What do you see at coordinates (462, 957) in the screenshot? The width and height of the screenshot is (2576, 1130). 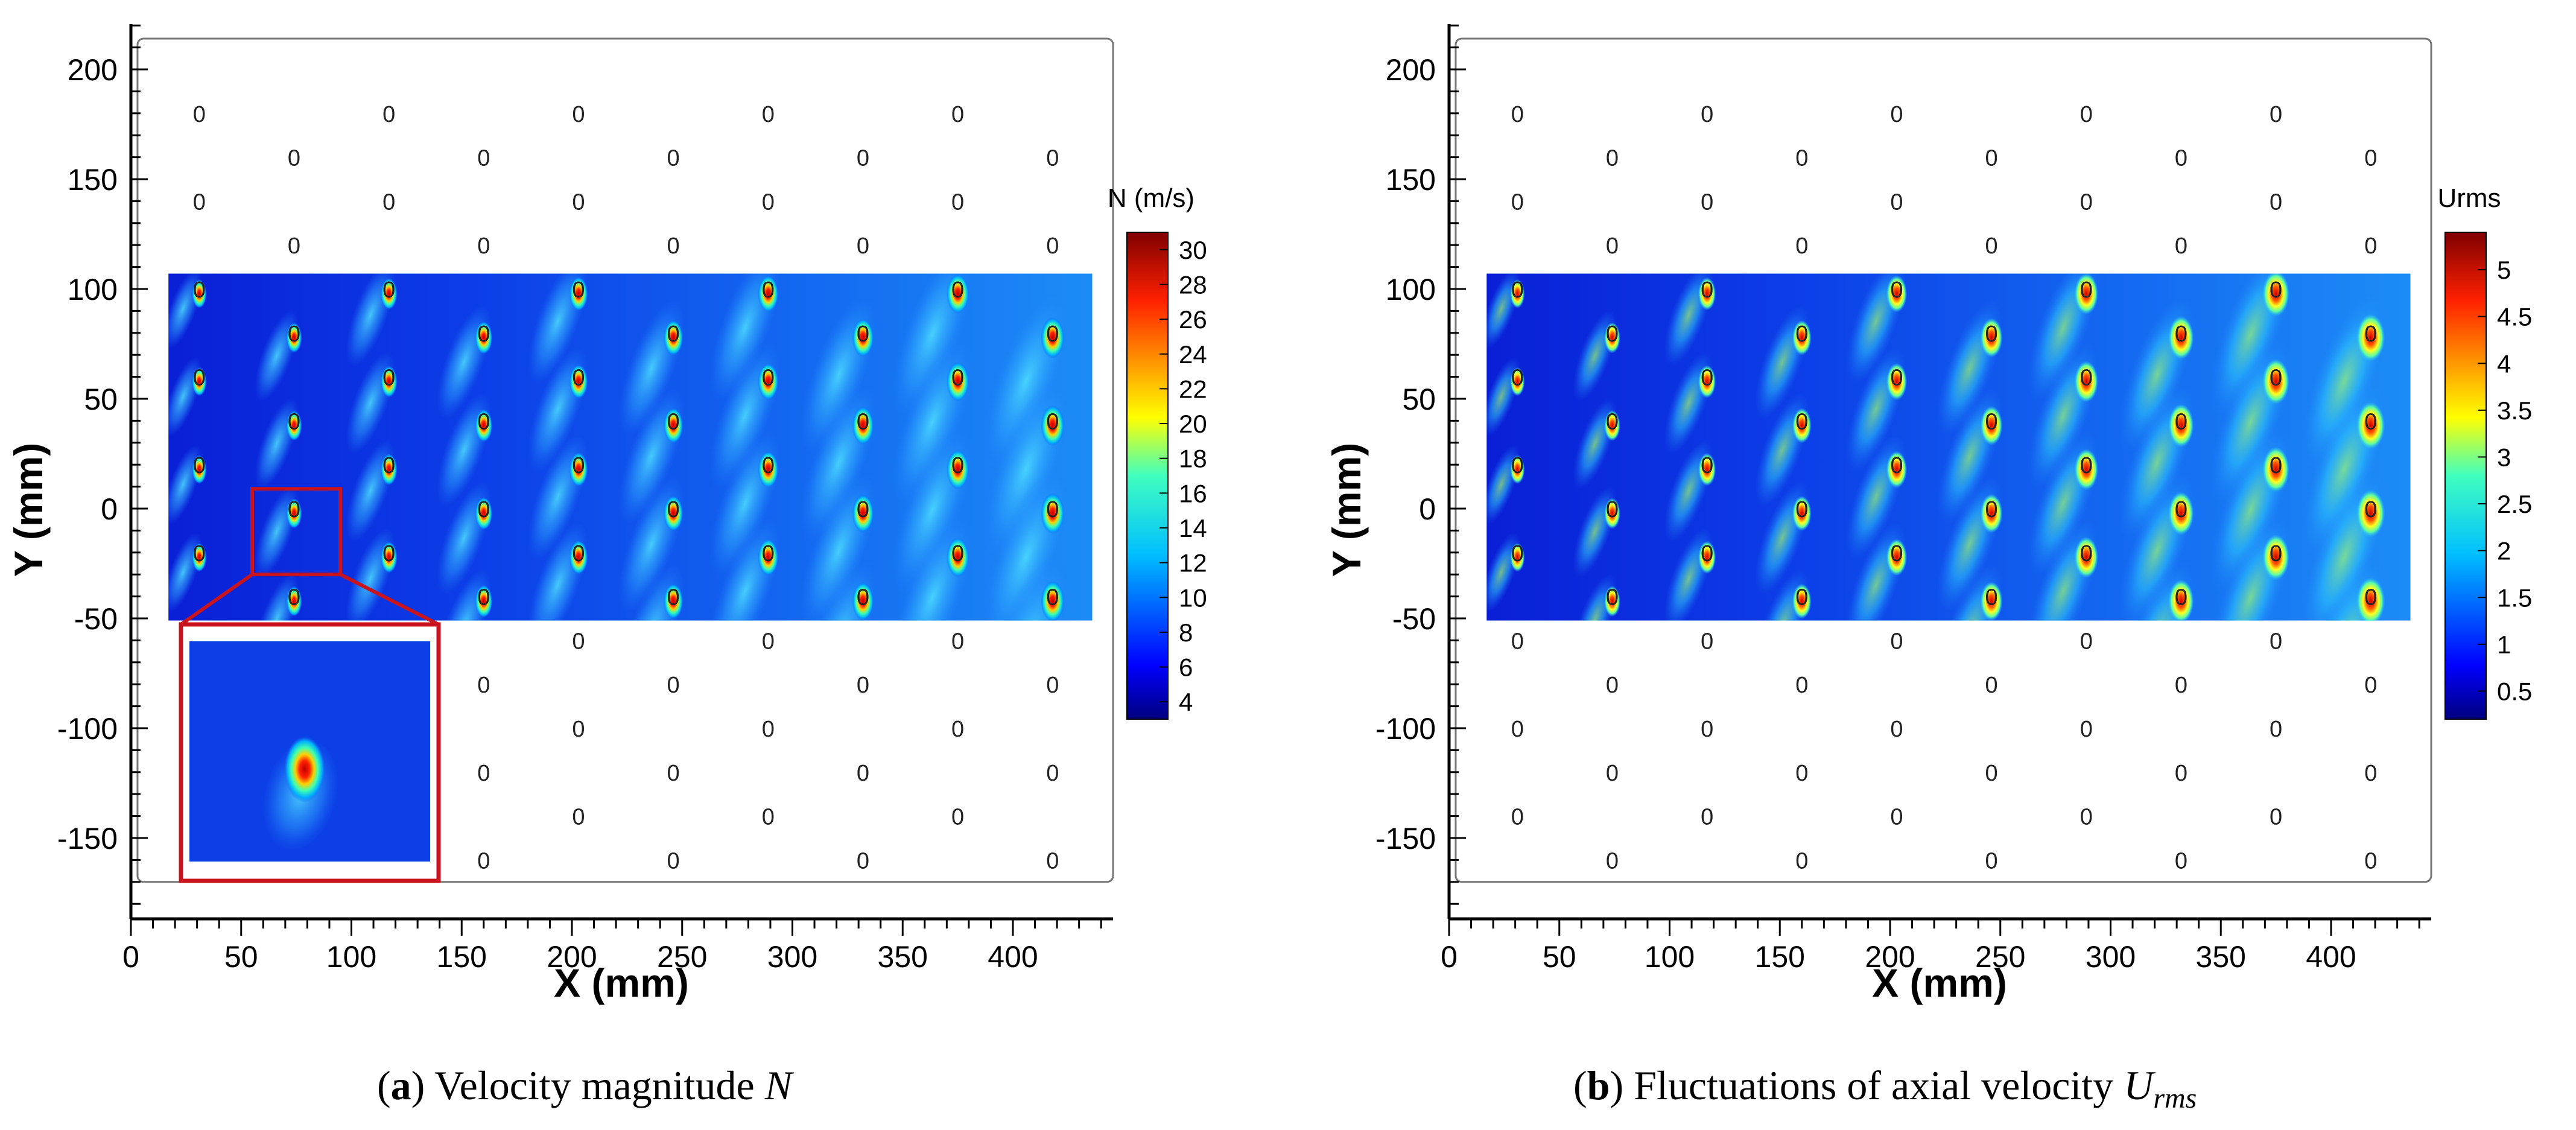 I see `x-tick-label: 150` at bounding box center [462, 957].